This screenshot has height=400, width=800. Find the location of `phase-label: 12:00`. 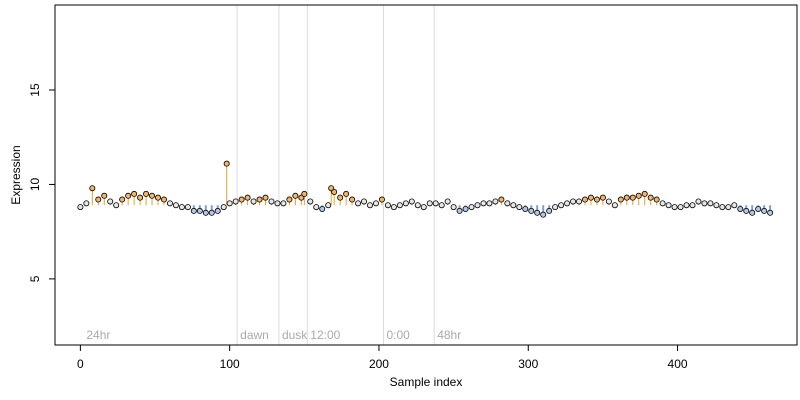

phase-label: 12:00 is located at coordinates (325, 335).